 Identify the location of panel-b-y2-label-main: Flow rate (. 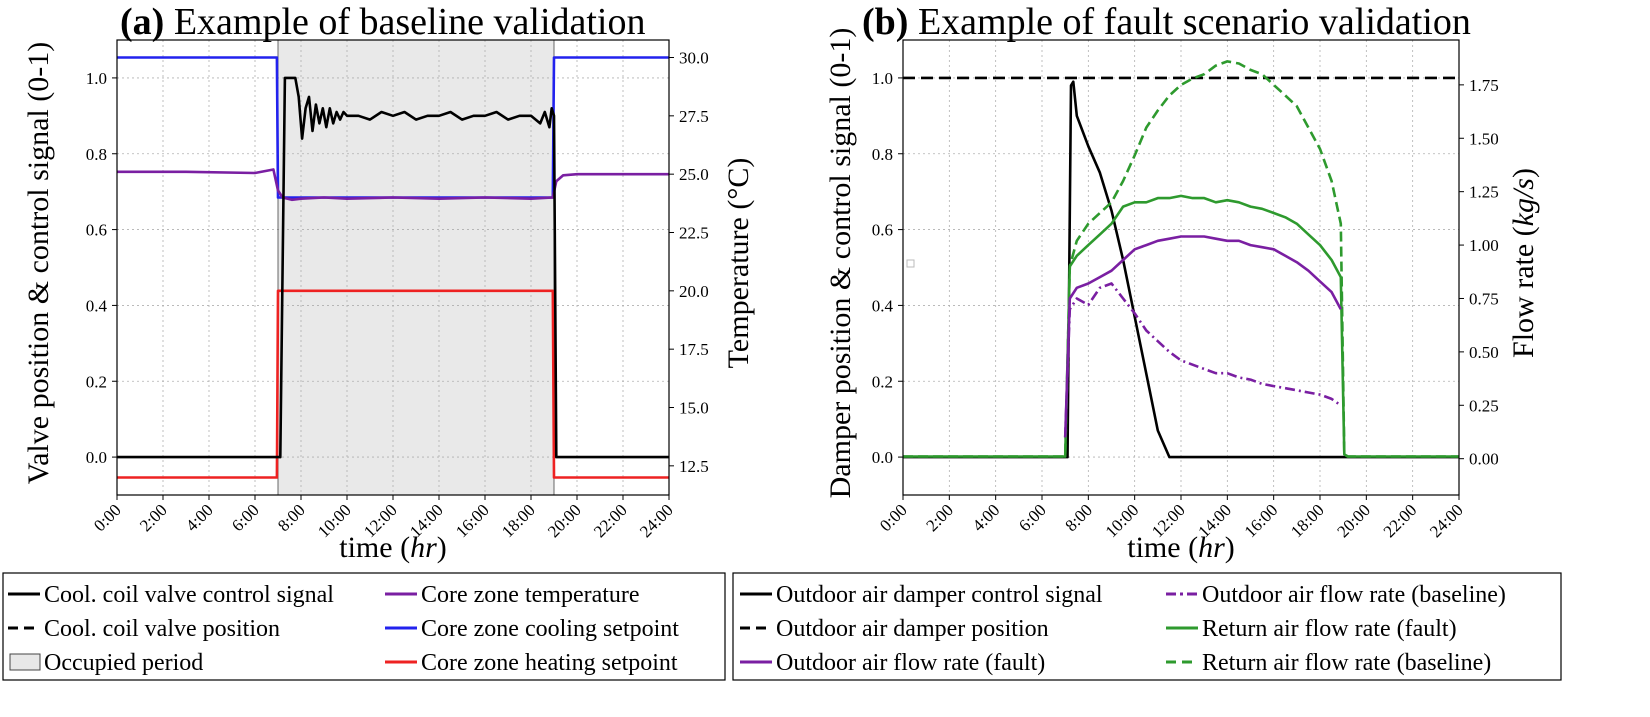
(1523, 292).